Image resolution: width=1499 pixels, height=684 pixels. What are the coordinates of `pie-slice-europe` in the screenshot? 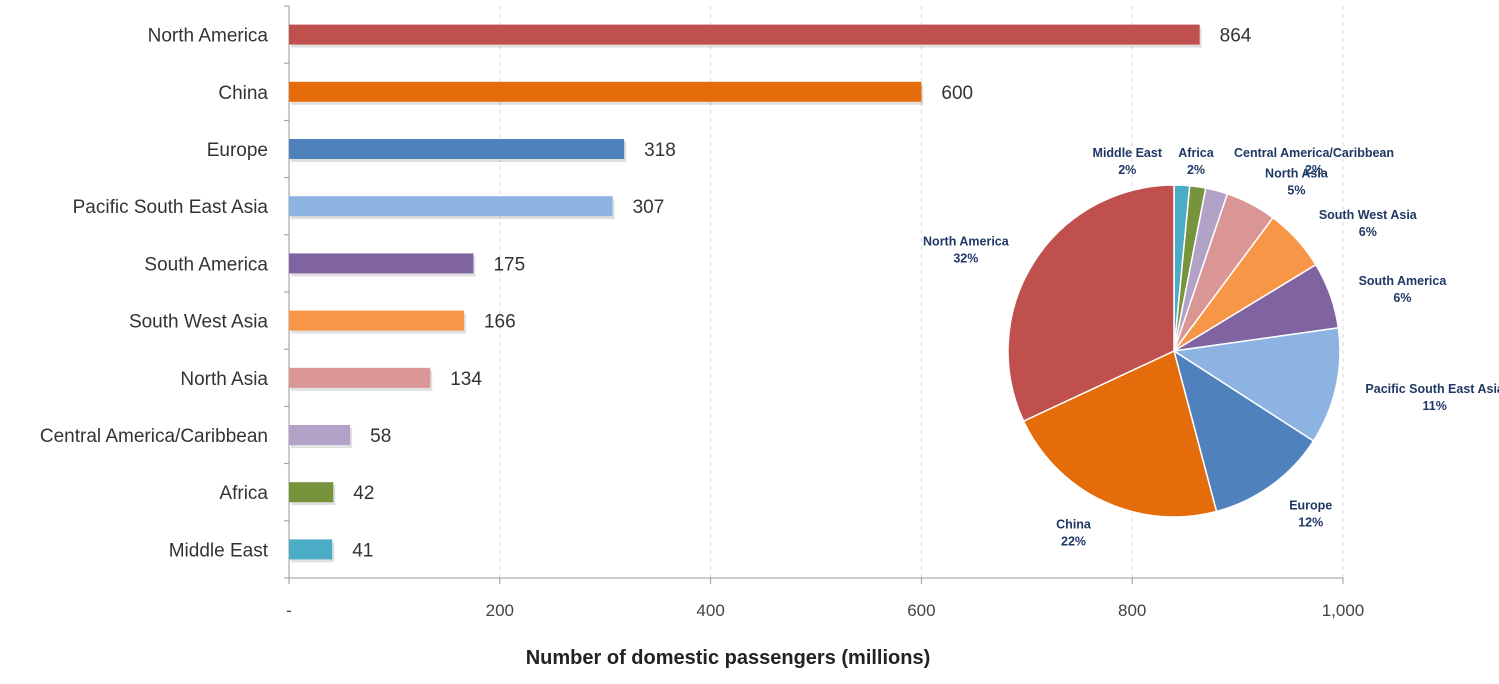 It's located at (1243, 431).